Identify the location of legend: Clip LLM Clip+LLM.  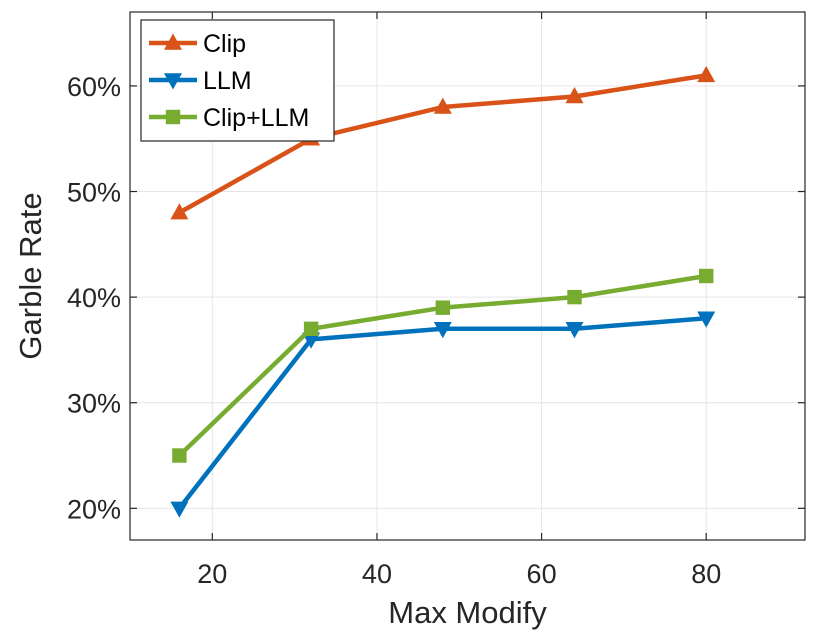
(237, 80).